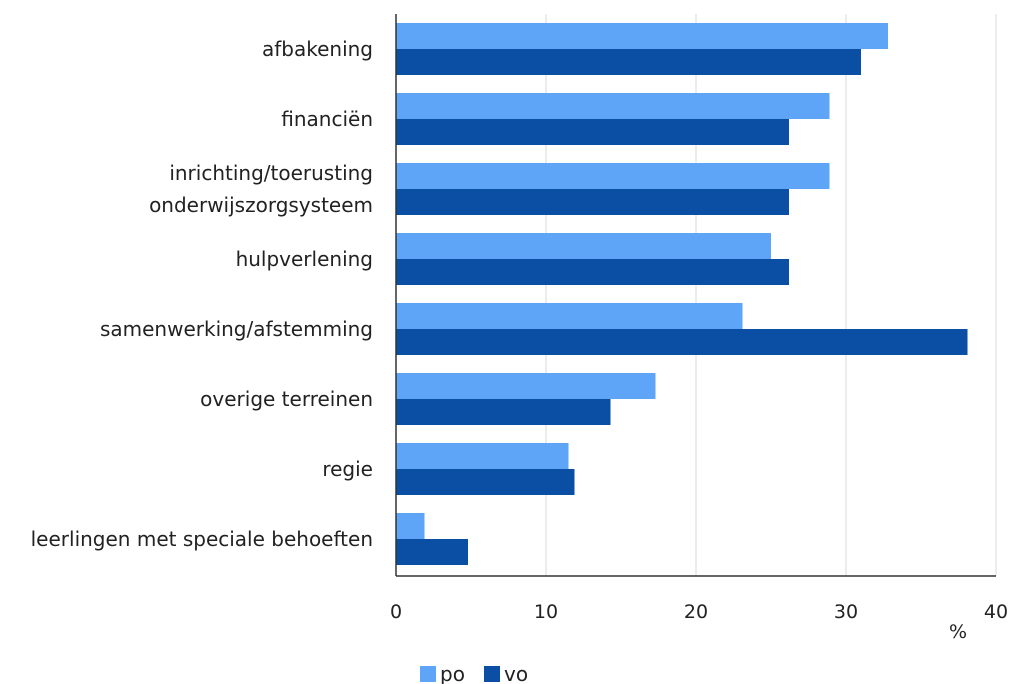 The height and width of the screenshot is (684, 1010). What do you see at coordinates (958, 632) in the screenshot?
I see `x-axis-unit-label: %` at bounding box center [958, 632].